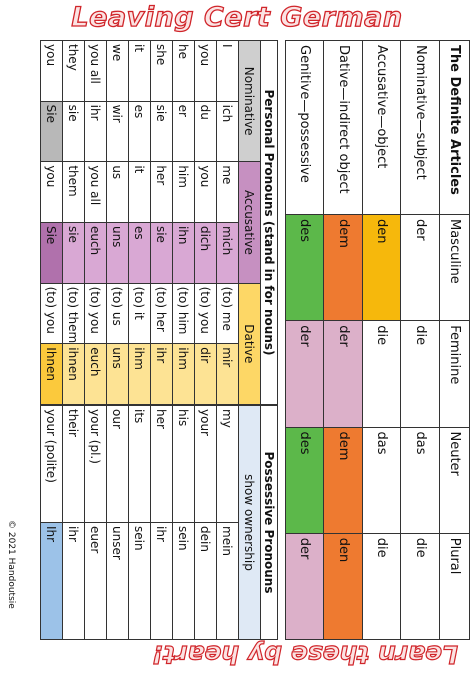 The image size is (474, 676). Describe the element at coordinates (139, 131) in the screenshot. I see `pronoun-cell: es` at that location.